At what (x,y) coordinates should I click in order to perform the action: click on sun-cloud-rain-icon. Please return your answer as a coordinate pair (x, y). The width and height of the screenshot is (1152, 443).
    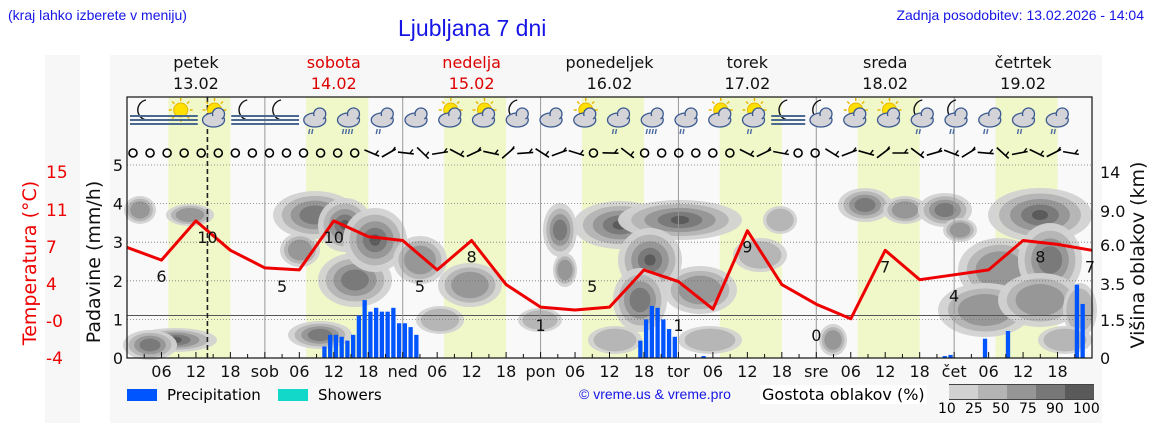
    Looking at the image, I should click on (754, 116).